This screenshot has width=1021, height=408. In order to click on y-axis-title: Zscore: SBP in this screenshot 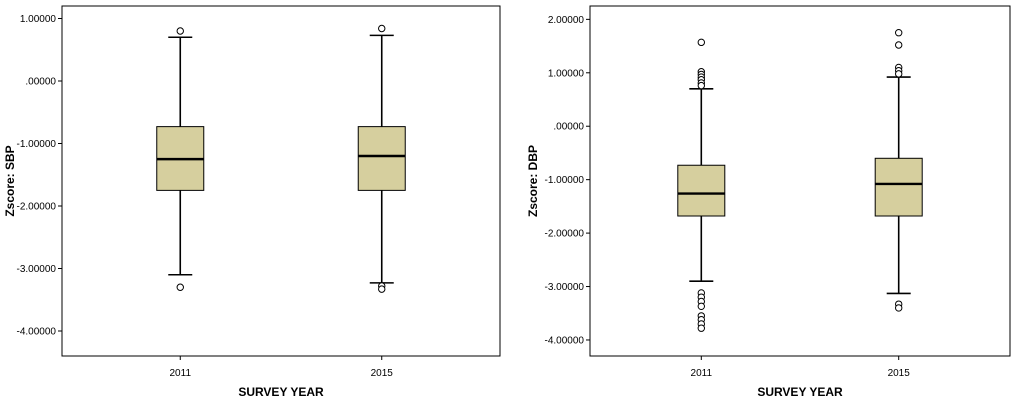, I will do `click(10, 180)`.